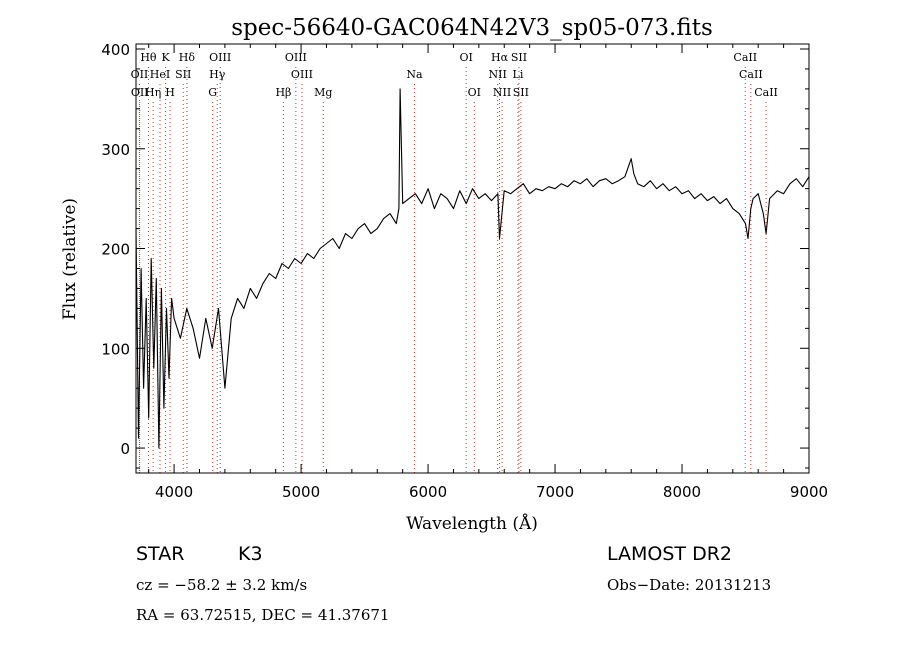 Image resolution: width=900 pixels, height=650 pixels. I want to click on y-tick-label-2: 200, so click(115, 250).